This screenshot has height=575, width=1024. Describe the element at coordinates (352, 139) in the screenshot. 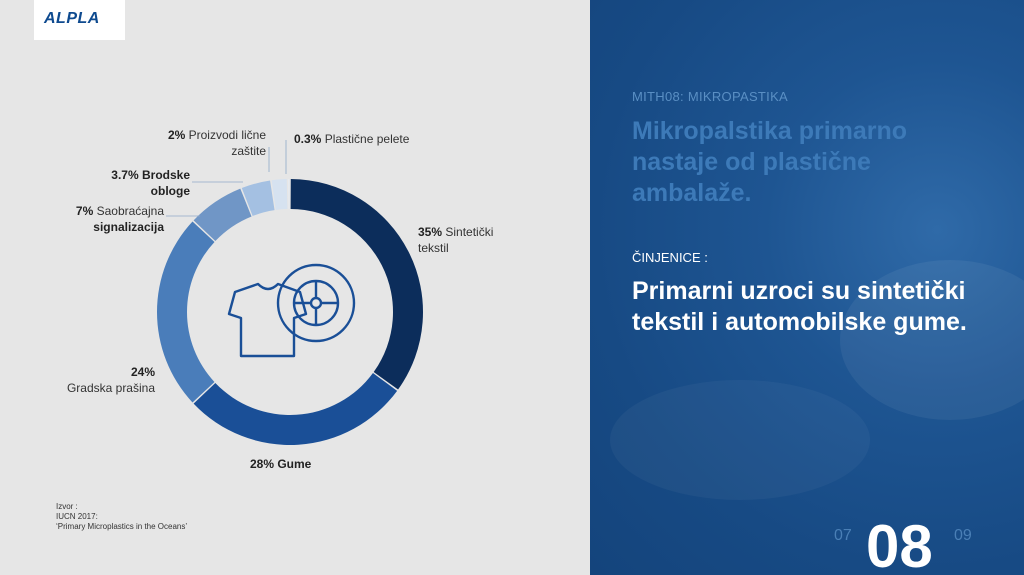

I see `label-pelete: 0.3% Plastične pelete` at that location.